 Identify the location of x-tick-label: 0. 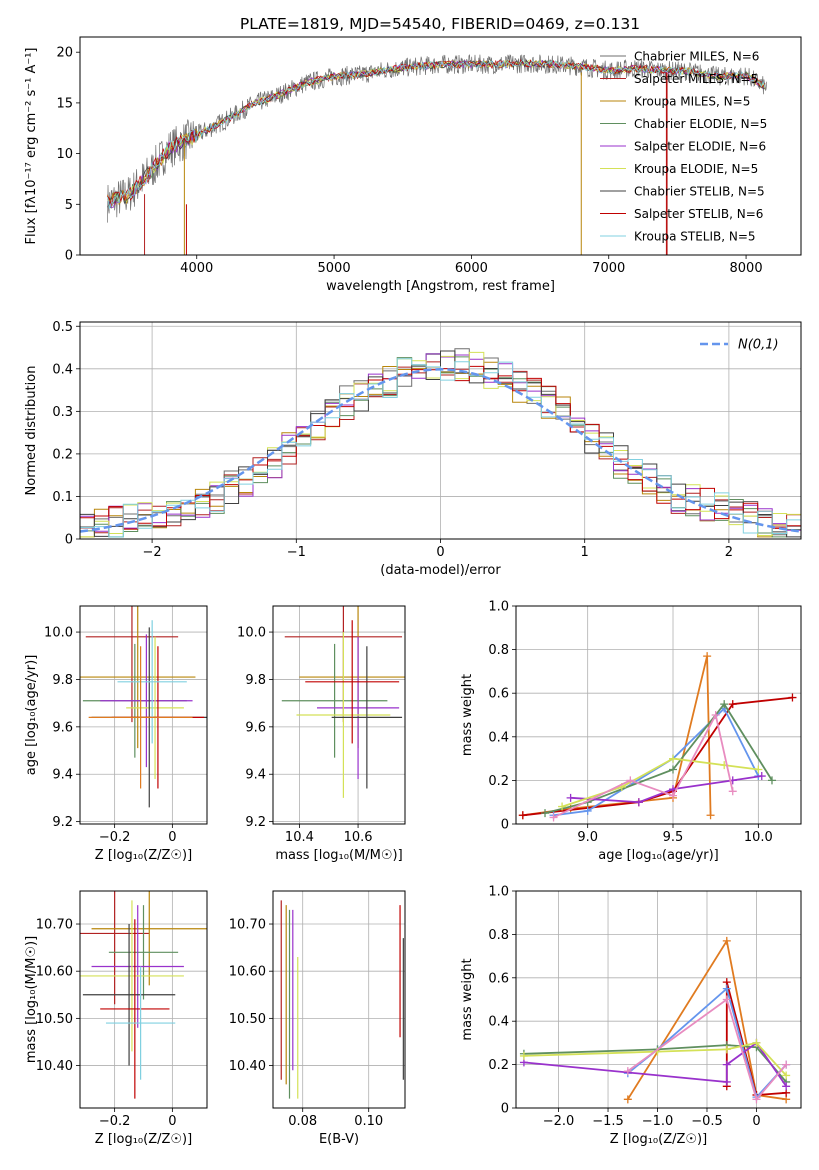
(440, 552).